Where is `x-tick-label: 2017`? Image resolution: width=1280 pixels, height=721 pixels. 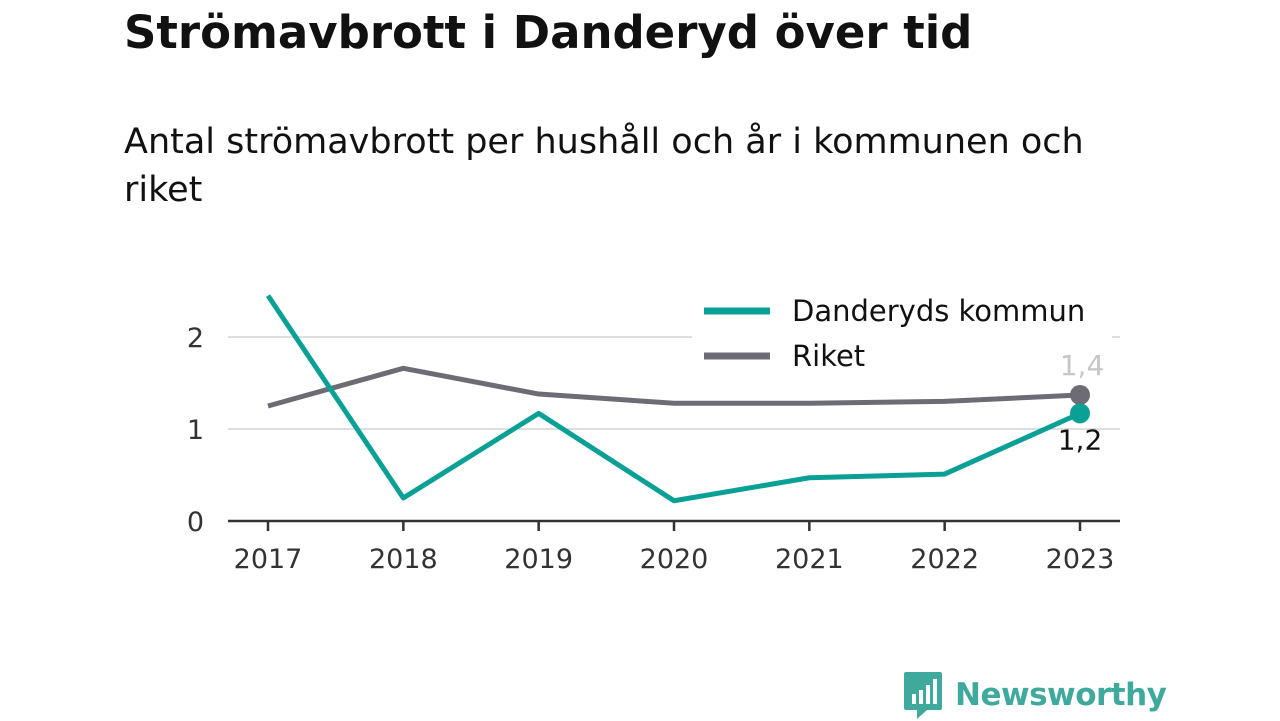
x-tick-label: 2017 is located at coordinates (268, 559).